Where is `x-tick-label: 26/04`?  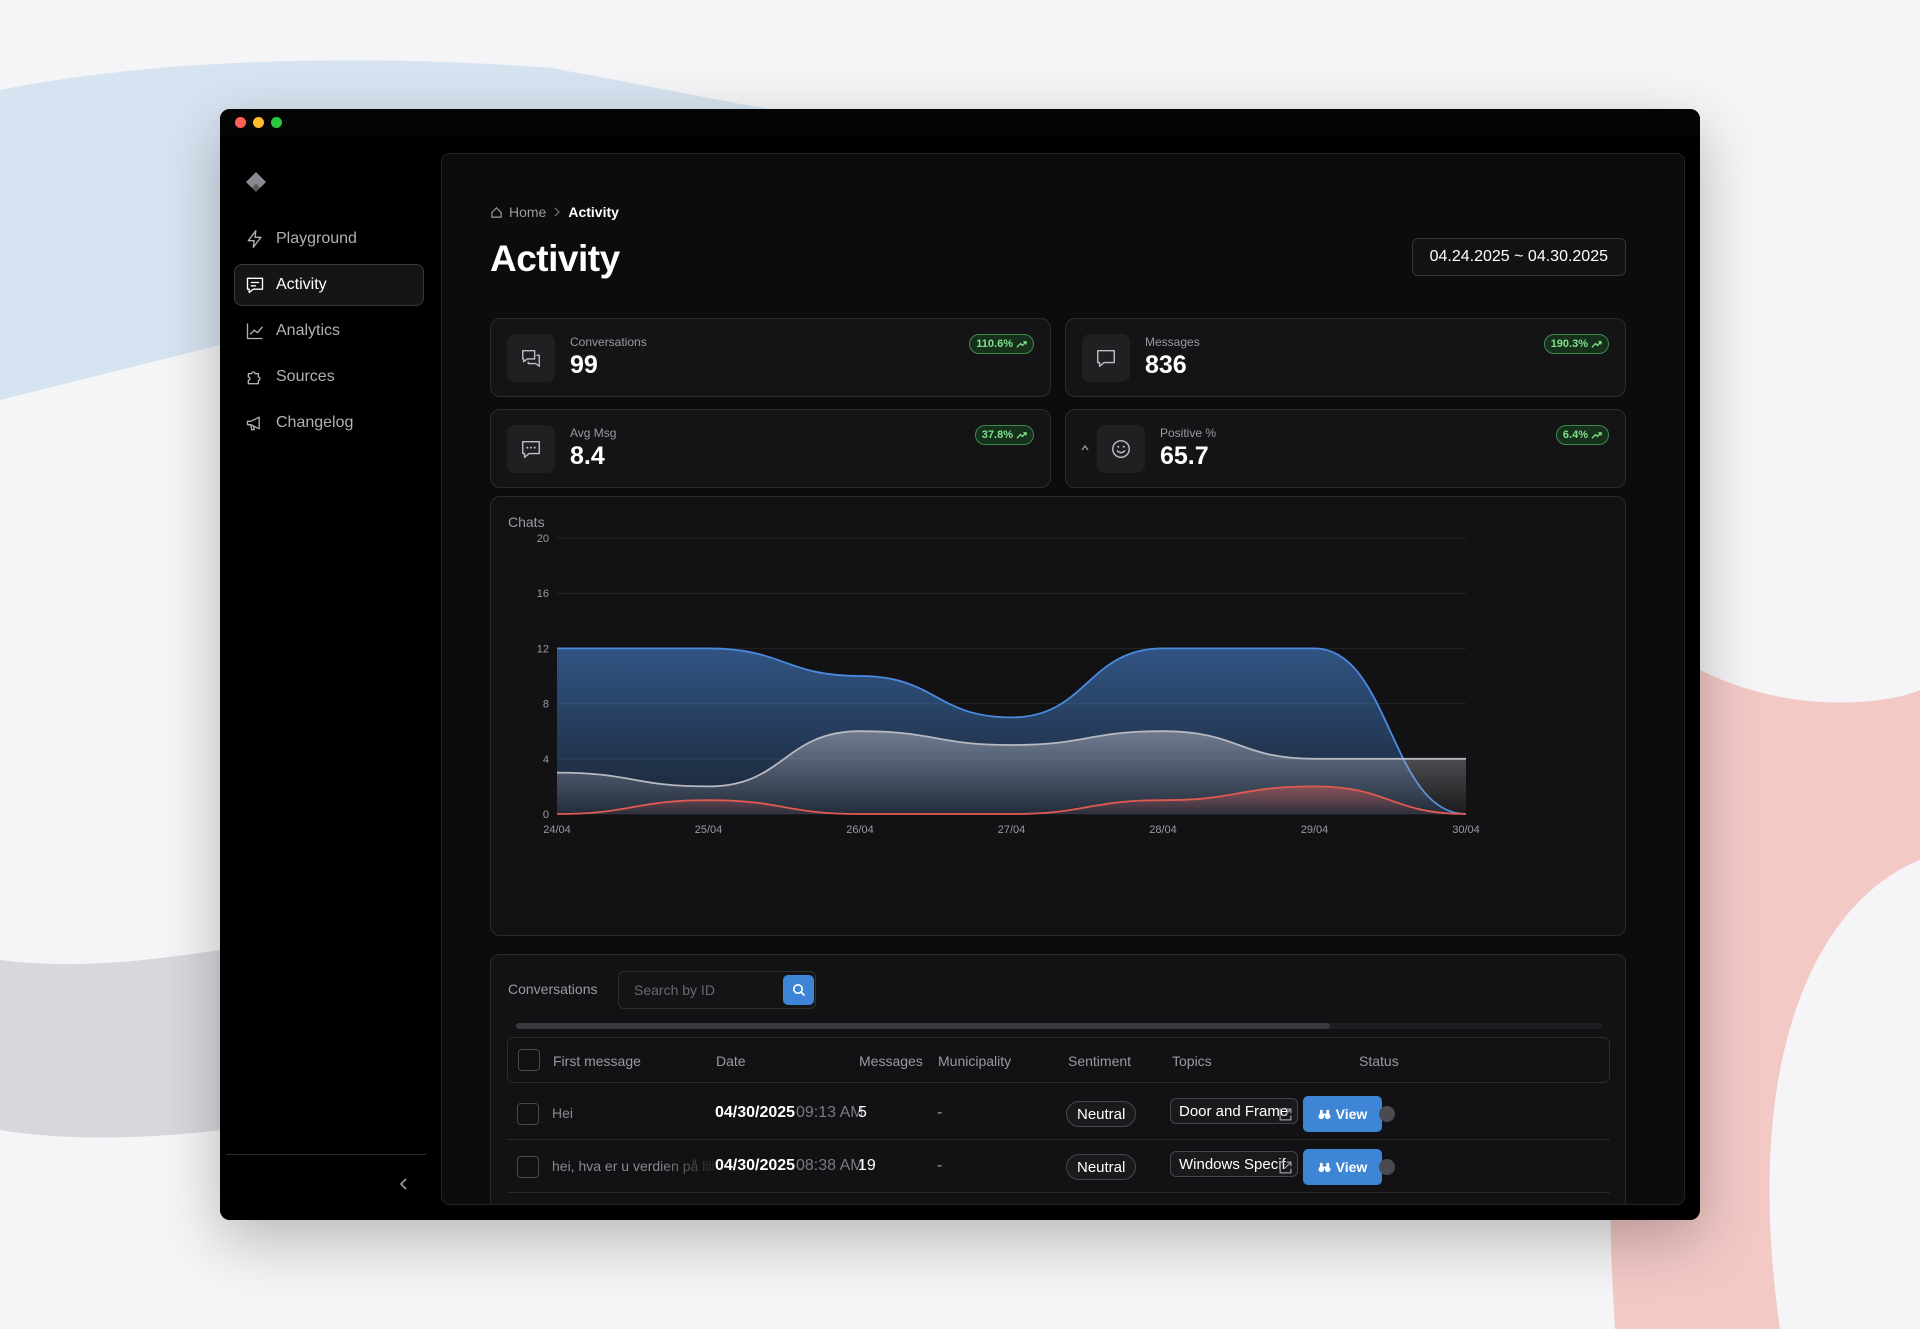 x-tick-label: 26/04 is located at coordinates (860, 830).